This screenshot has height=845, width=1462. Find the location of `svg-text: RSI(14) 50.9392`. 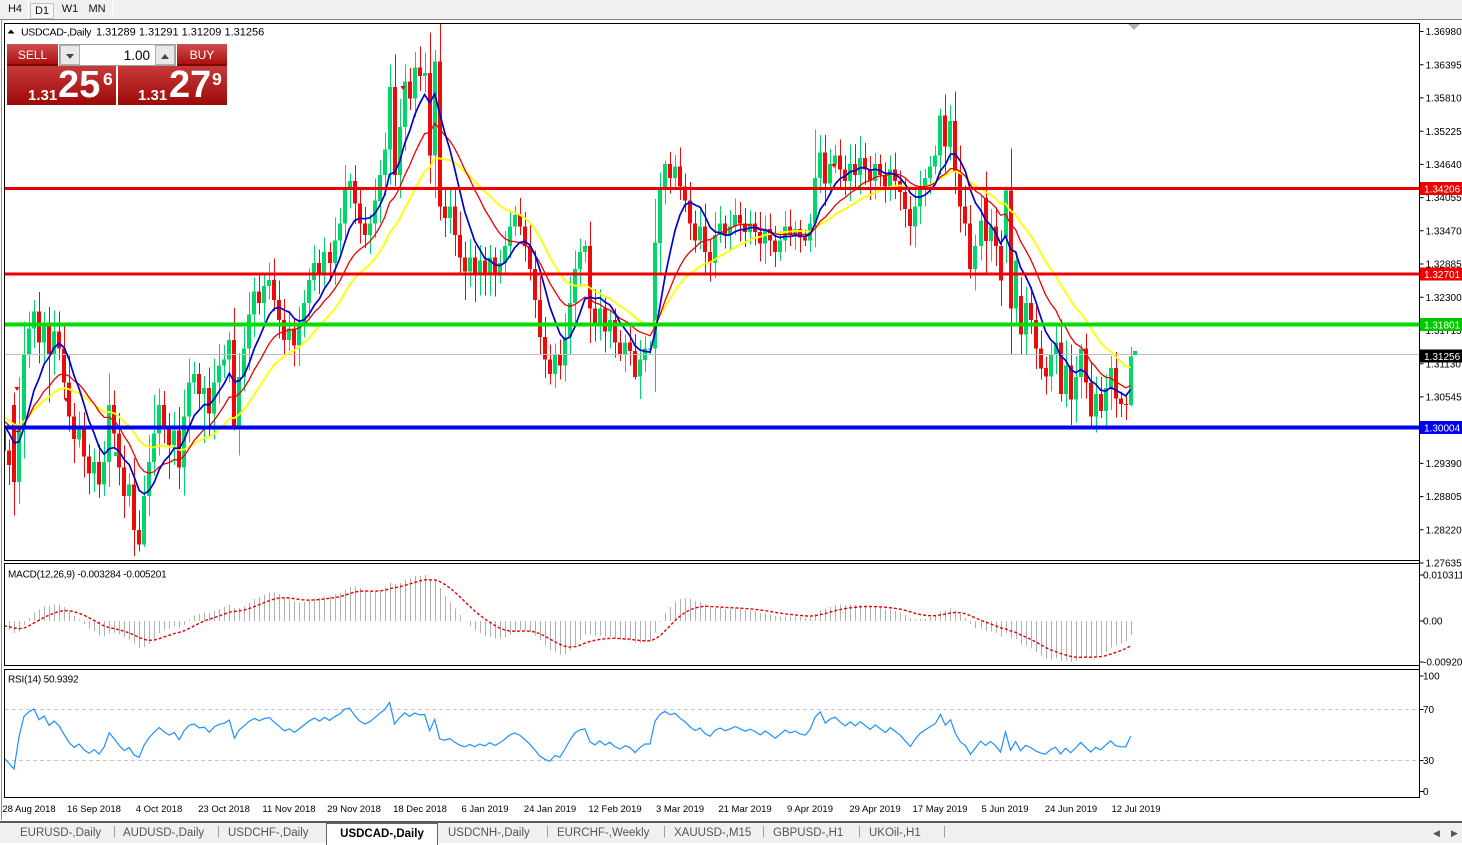

svg-text: RSI(14) 50.9392 is located at coordinates (43, 680).